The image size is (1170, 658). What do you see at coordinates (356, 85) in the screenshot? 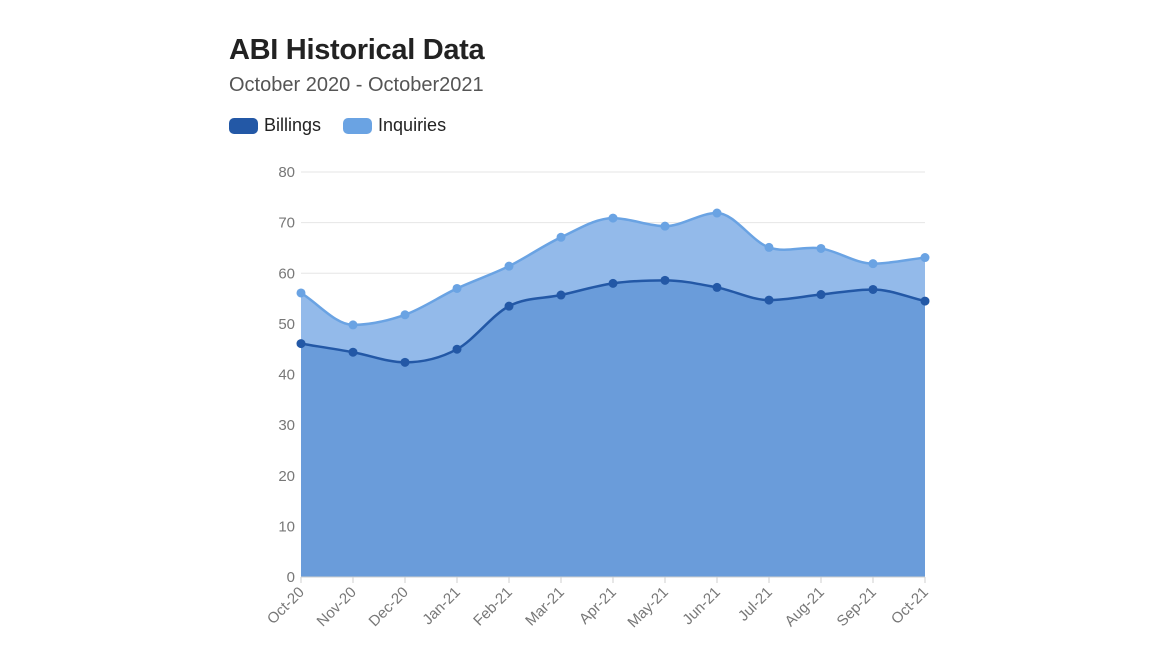
I see `chart-subtitle: October 2020 - October2021` at bounding box center [356, 85].